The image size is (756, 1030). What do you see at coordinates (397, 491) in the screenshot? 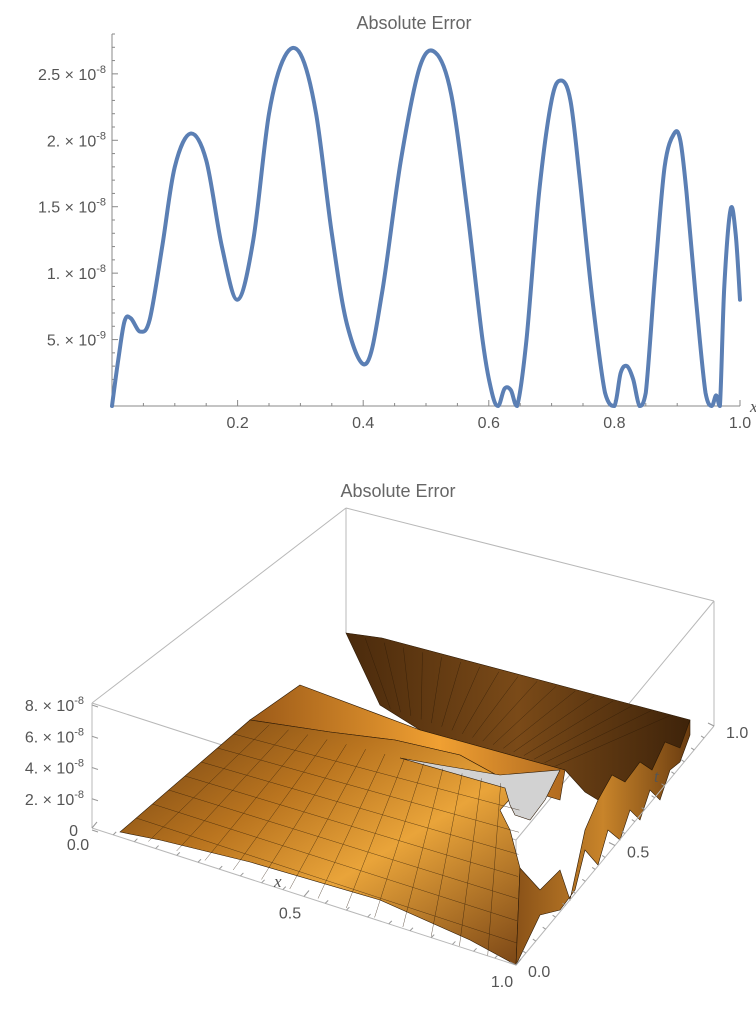
I see `surface-chart-title: Absolute Error` at bounding box center [397, 491].